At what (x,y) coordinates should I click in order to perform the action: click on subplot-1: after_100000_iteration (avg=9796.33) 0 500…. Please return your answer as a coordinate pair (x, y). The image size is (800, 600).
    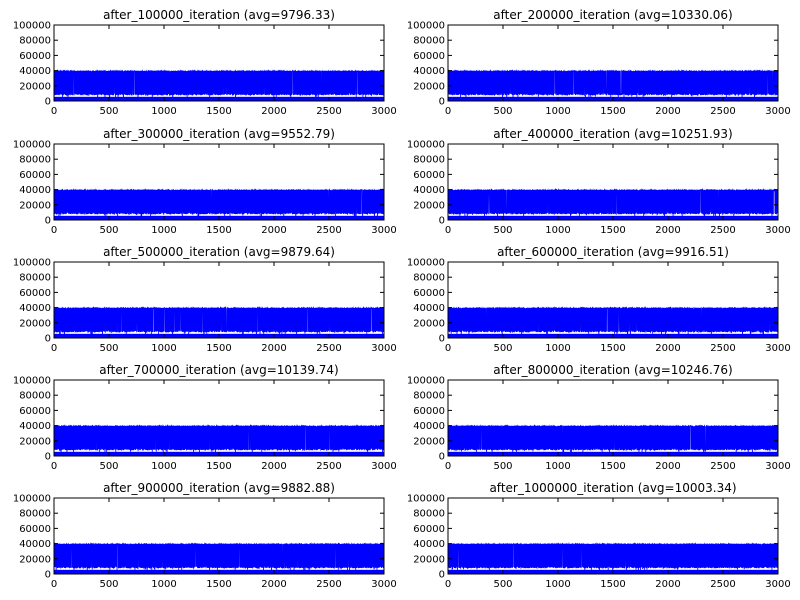
    Looking at the image, I should click on (205, 62).